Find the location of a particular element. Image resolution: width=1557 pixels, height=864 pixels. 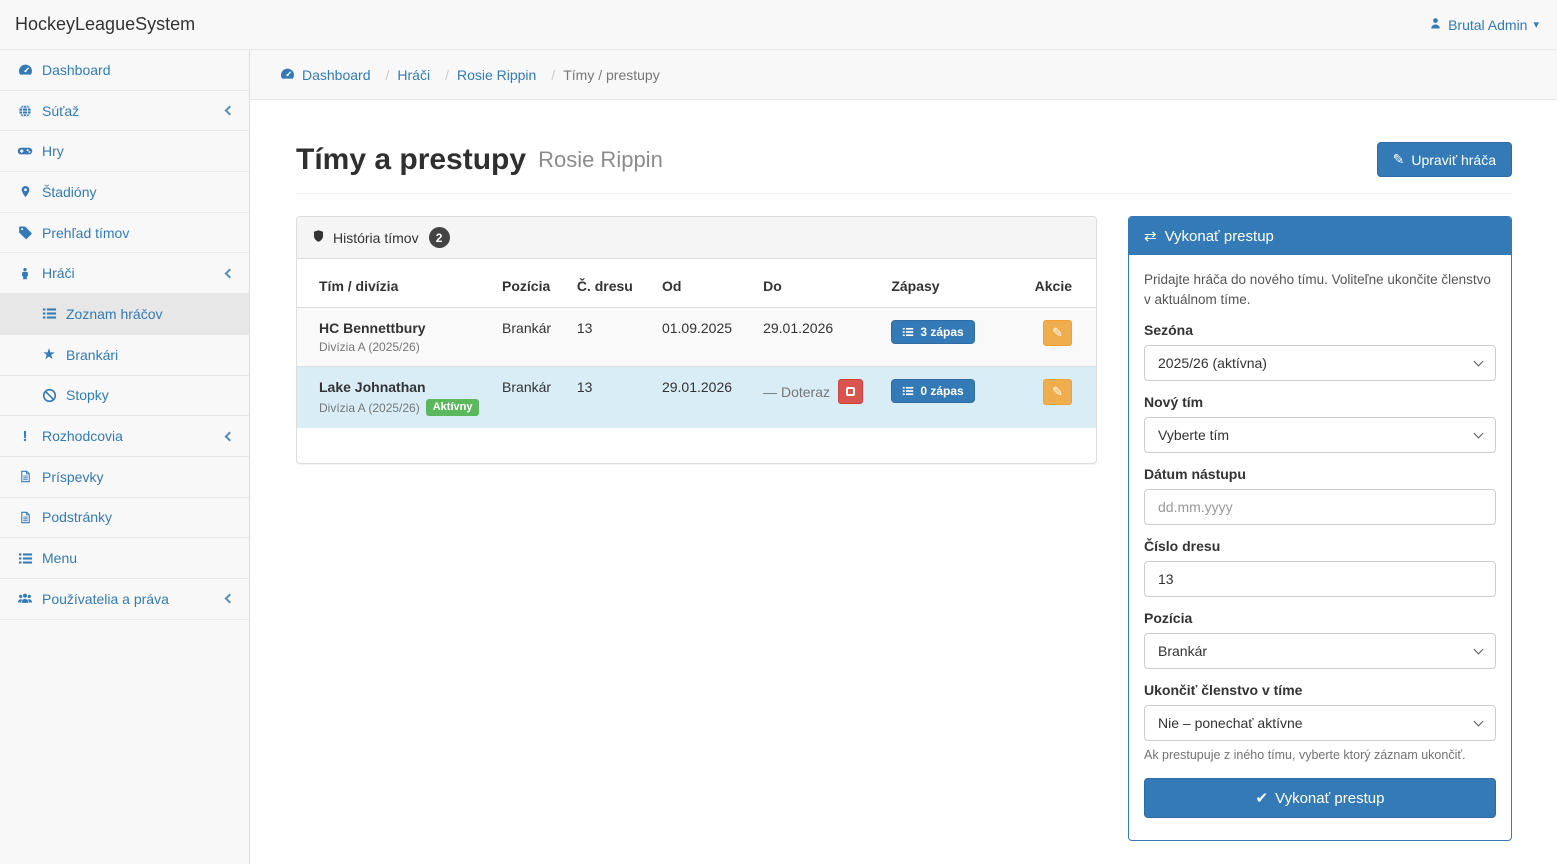

sidebar-item-menu: Menu is located at coordinates (124, 558).